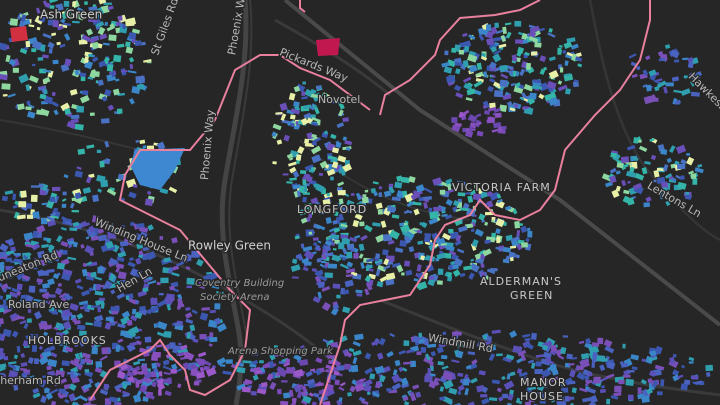 Image resolution: width=720 pixels, height=405 pixels. Describe the element at coordinates (328, 47) in the screenshot. I see `poi-marker` at that location.